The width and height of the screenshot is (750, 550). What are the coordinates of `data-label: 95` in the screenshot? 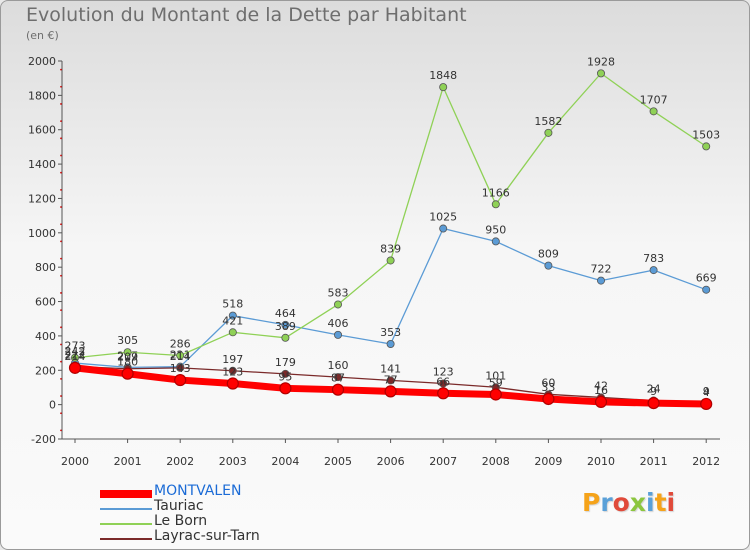 It's located at (285, 376).